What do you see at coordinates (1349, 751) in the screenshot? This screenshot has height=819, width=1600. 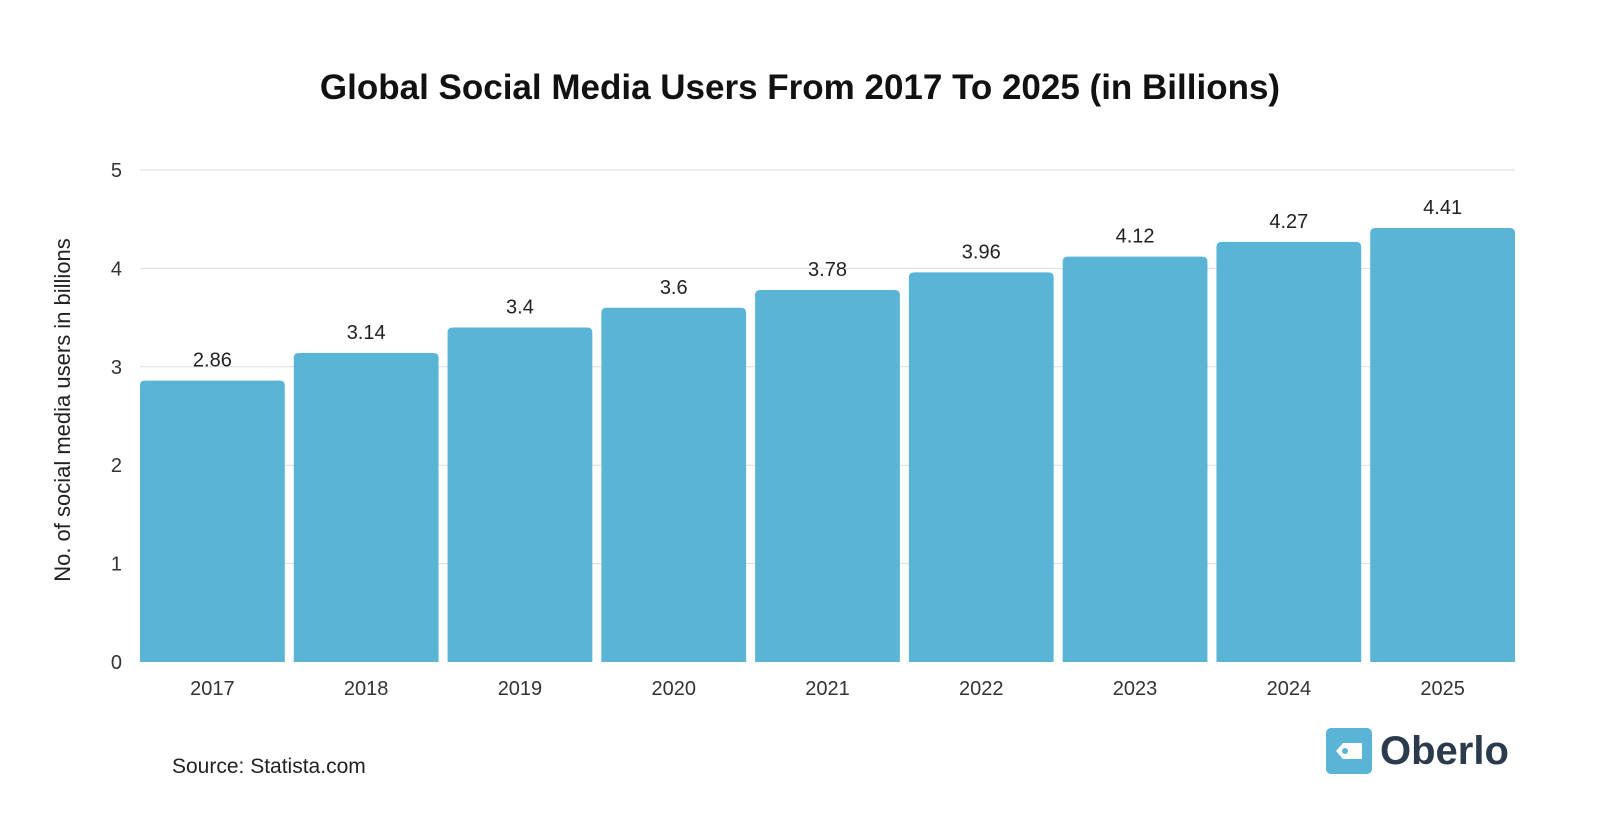 I see `tag-icon` at bounding box center [1349, 751].